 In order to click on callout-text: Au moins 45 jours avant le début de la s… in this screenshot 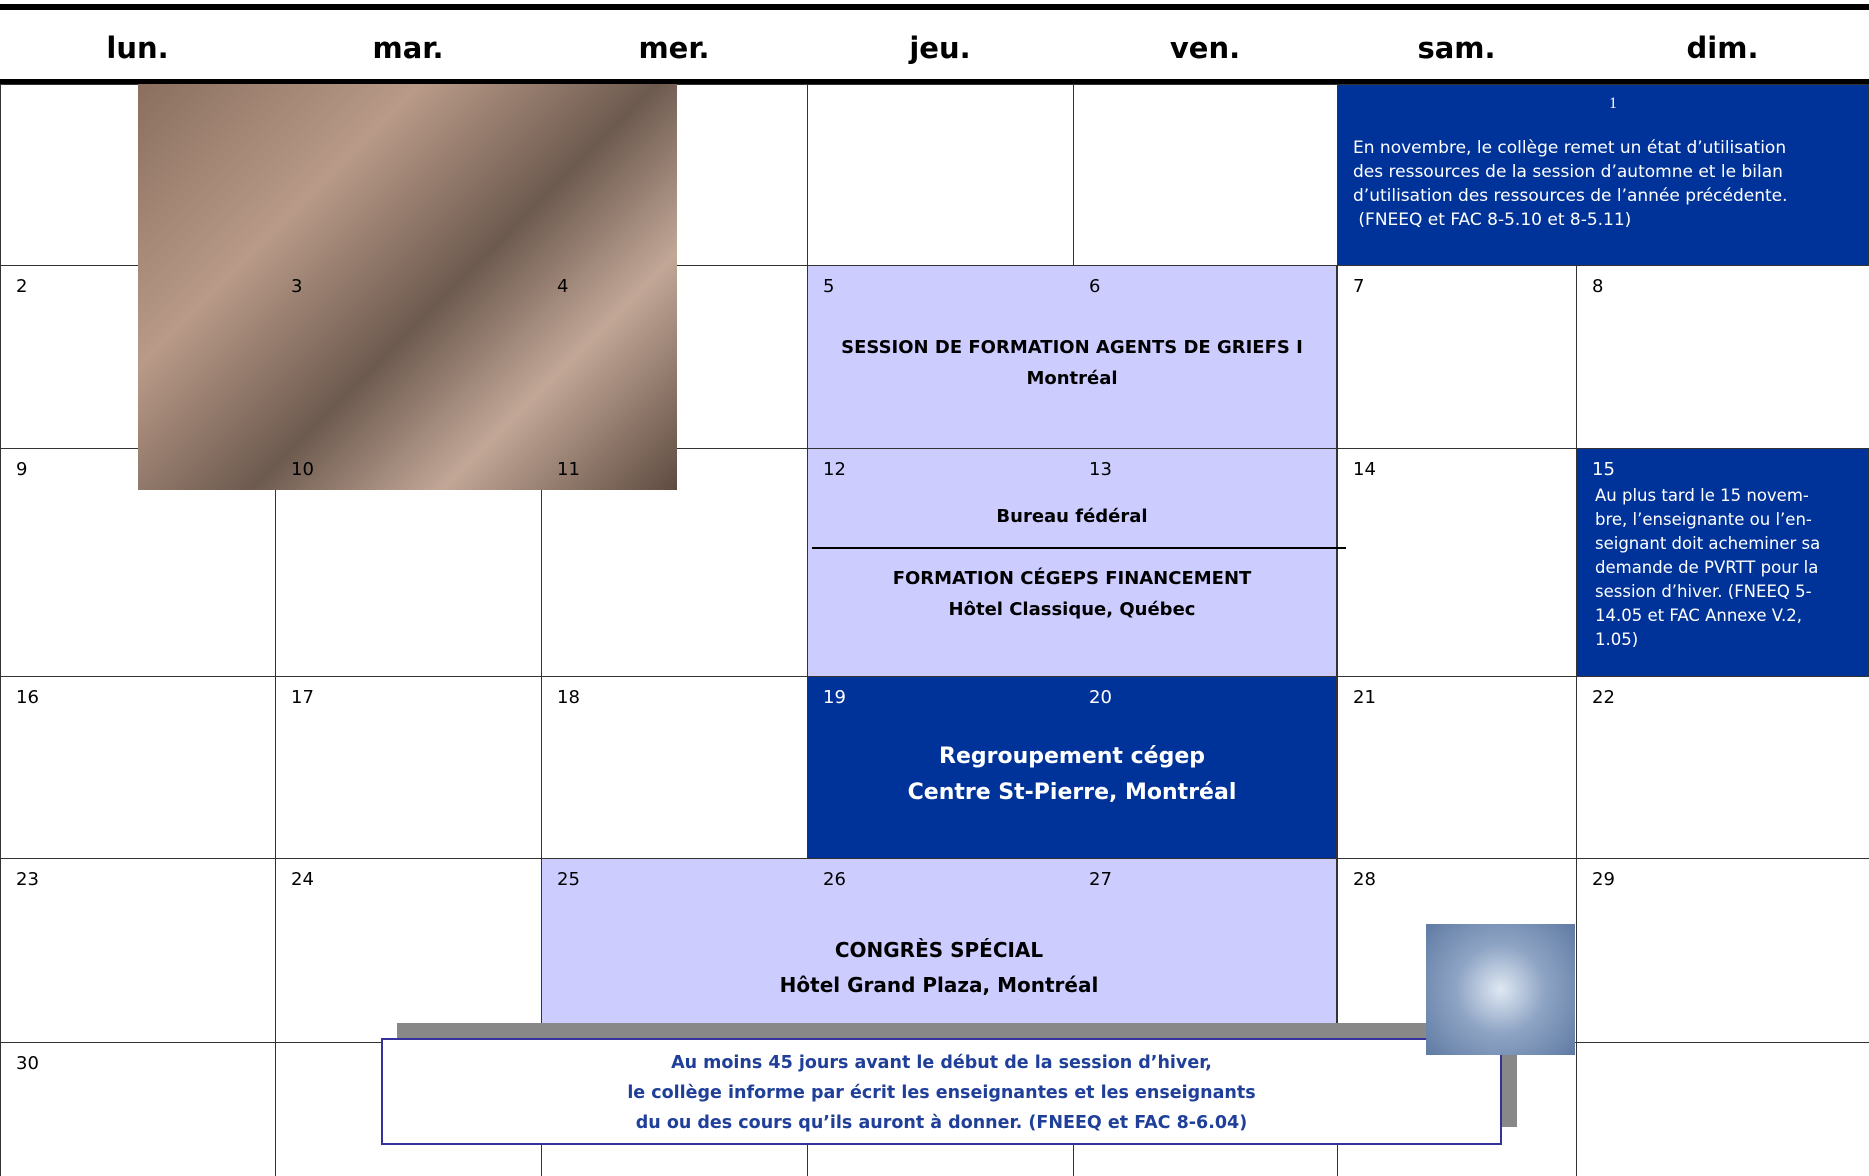, I will do `click(941, 1093)`.